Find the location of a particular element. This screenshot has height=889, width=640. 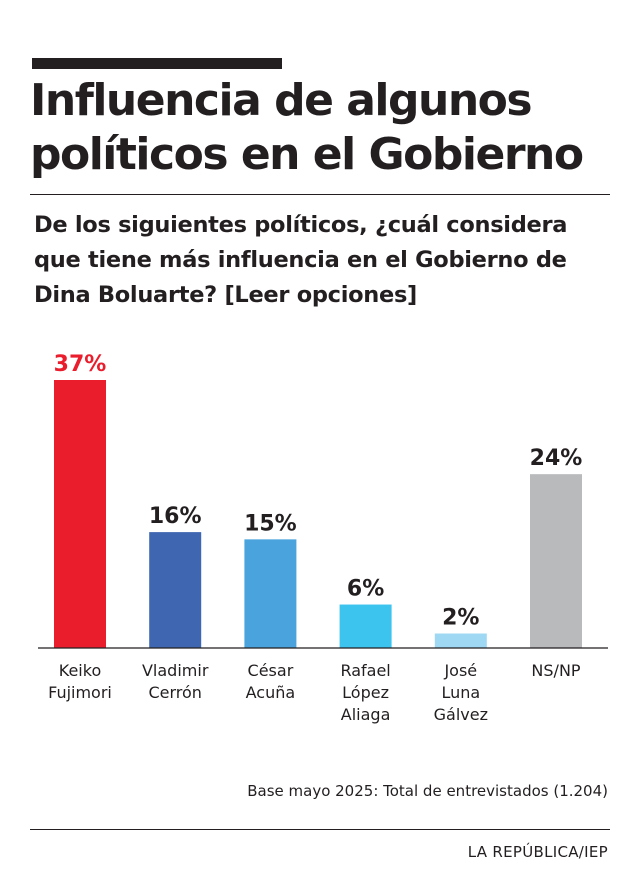

data-label: 15% is located at coordinates (270, 523).